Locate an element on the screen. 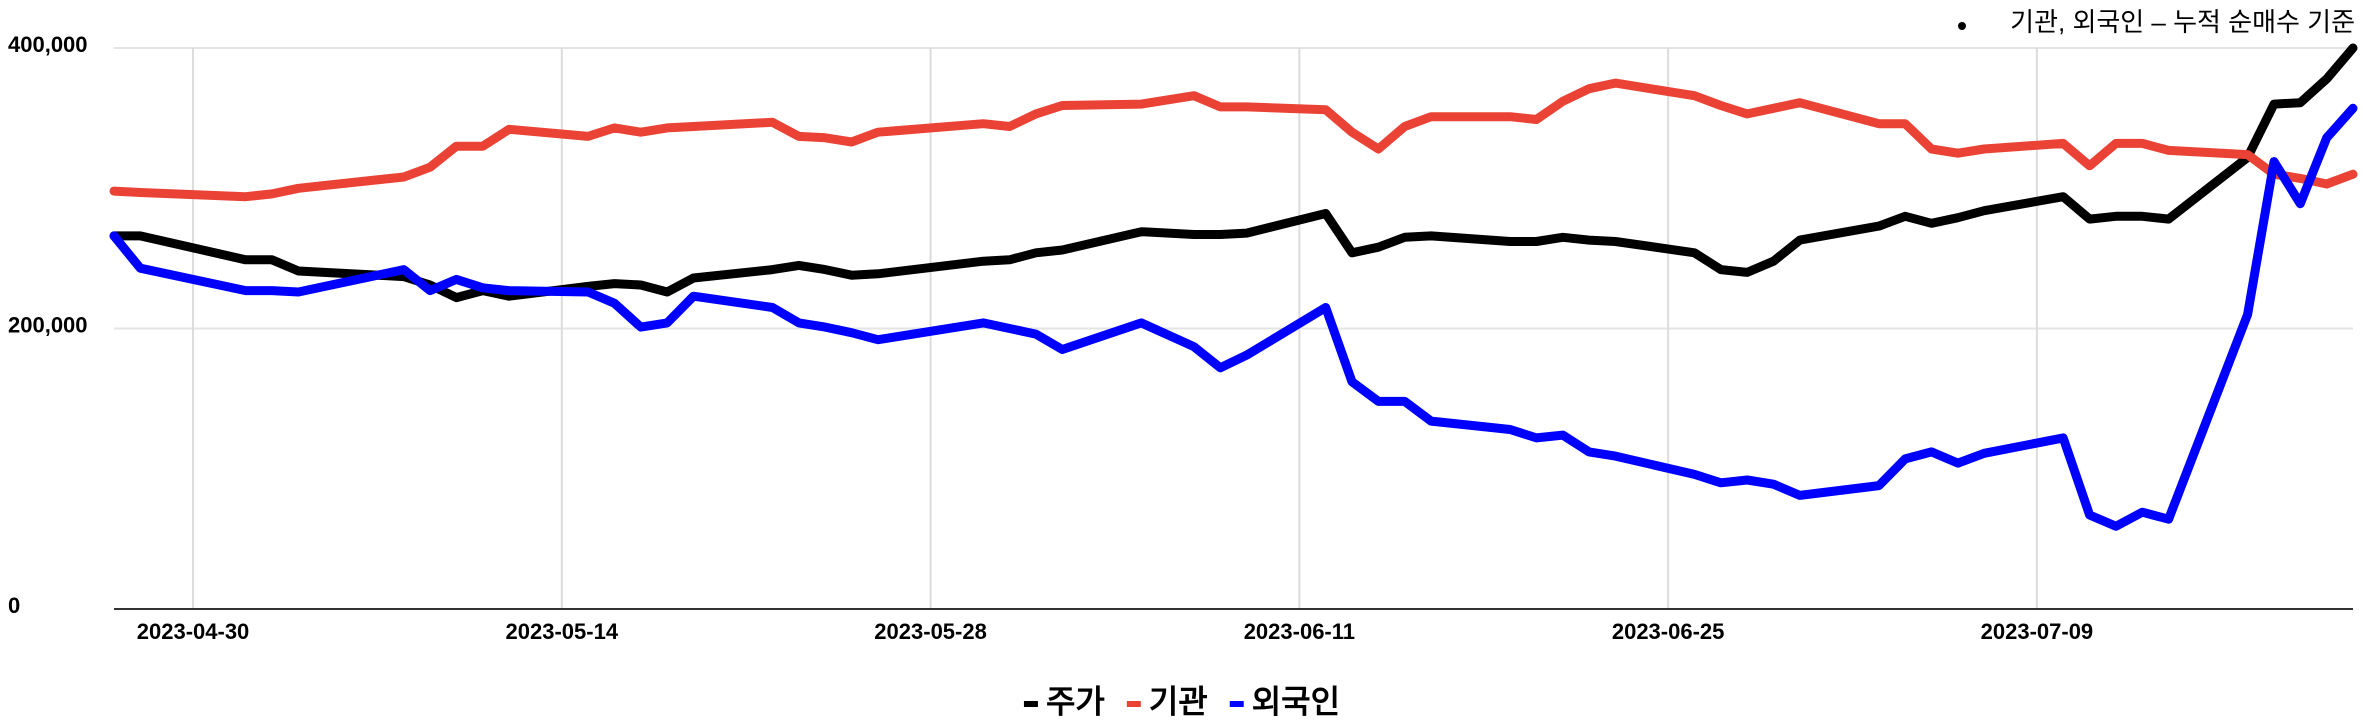 The height and width of the screenshot is (728, 2363). legend: 주가 기관 외국인 is located at coordinates (1181, 701).